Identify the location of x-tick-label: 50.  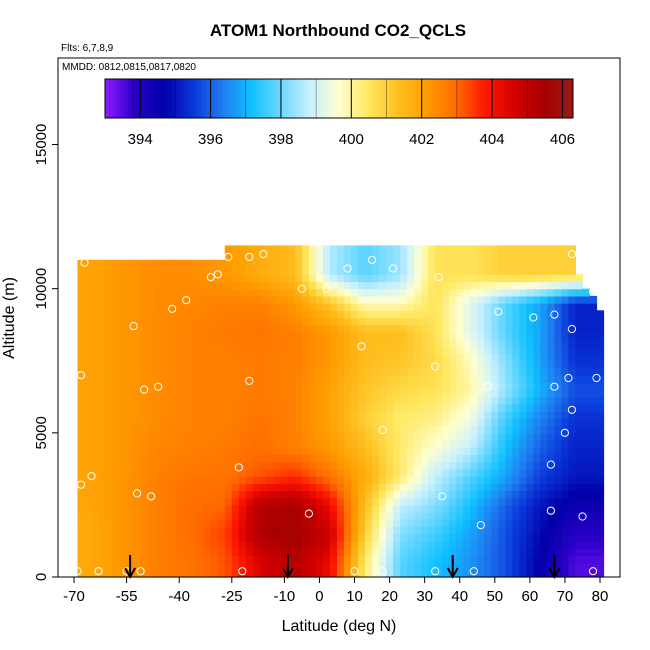
(494, 596).